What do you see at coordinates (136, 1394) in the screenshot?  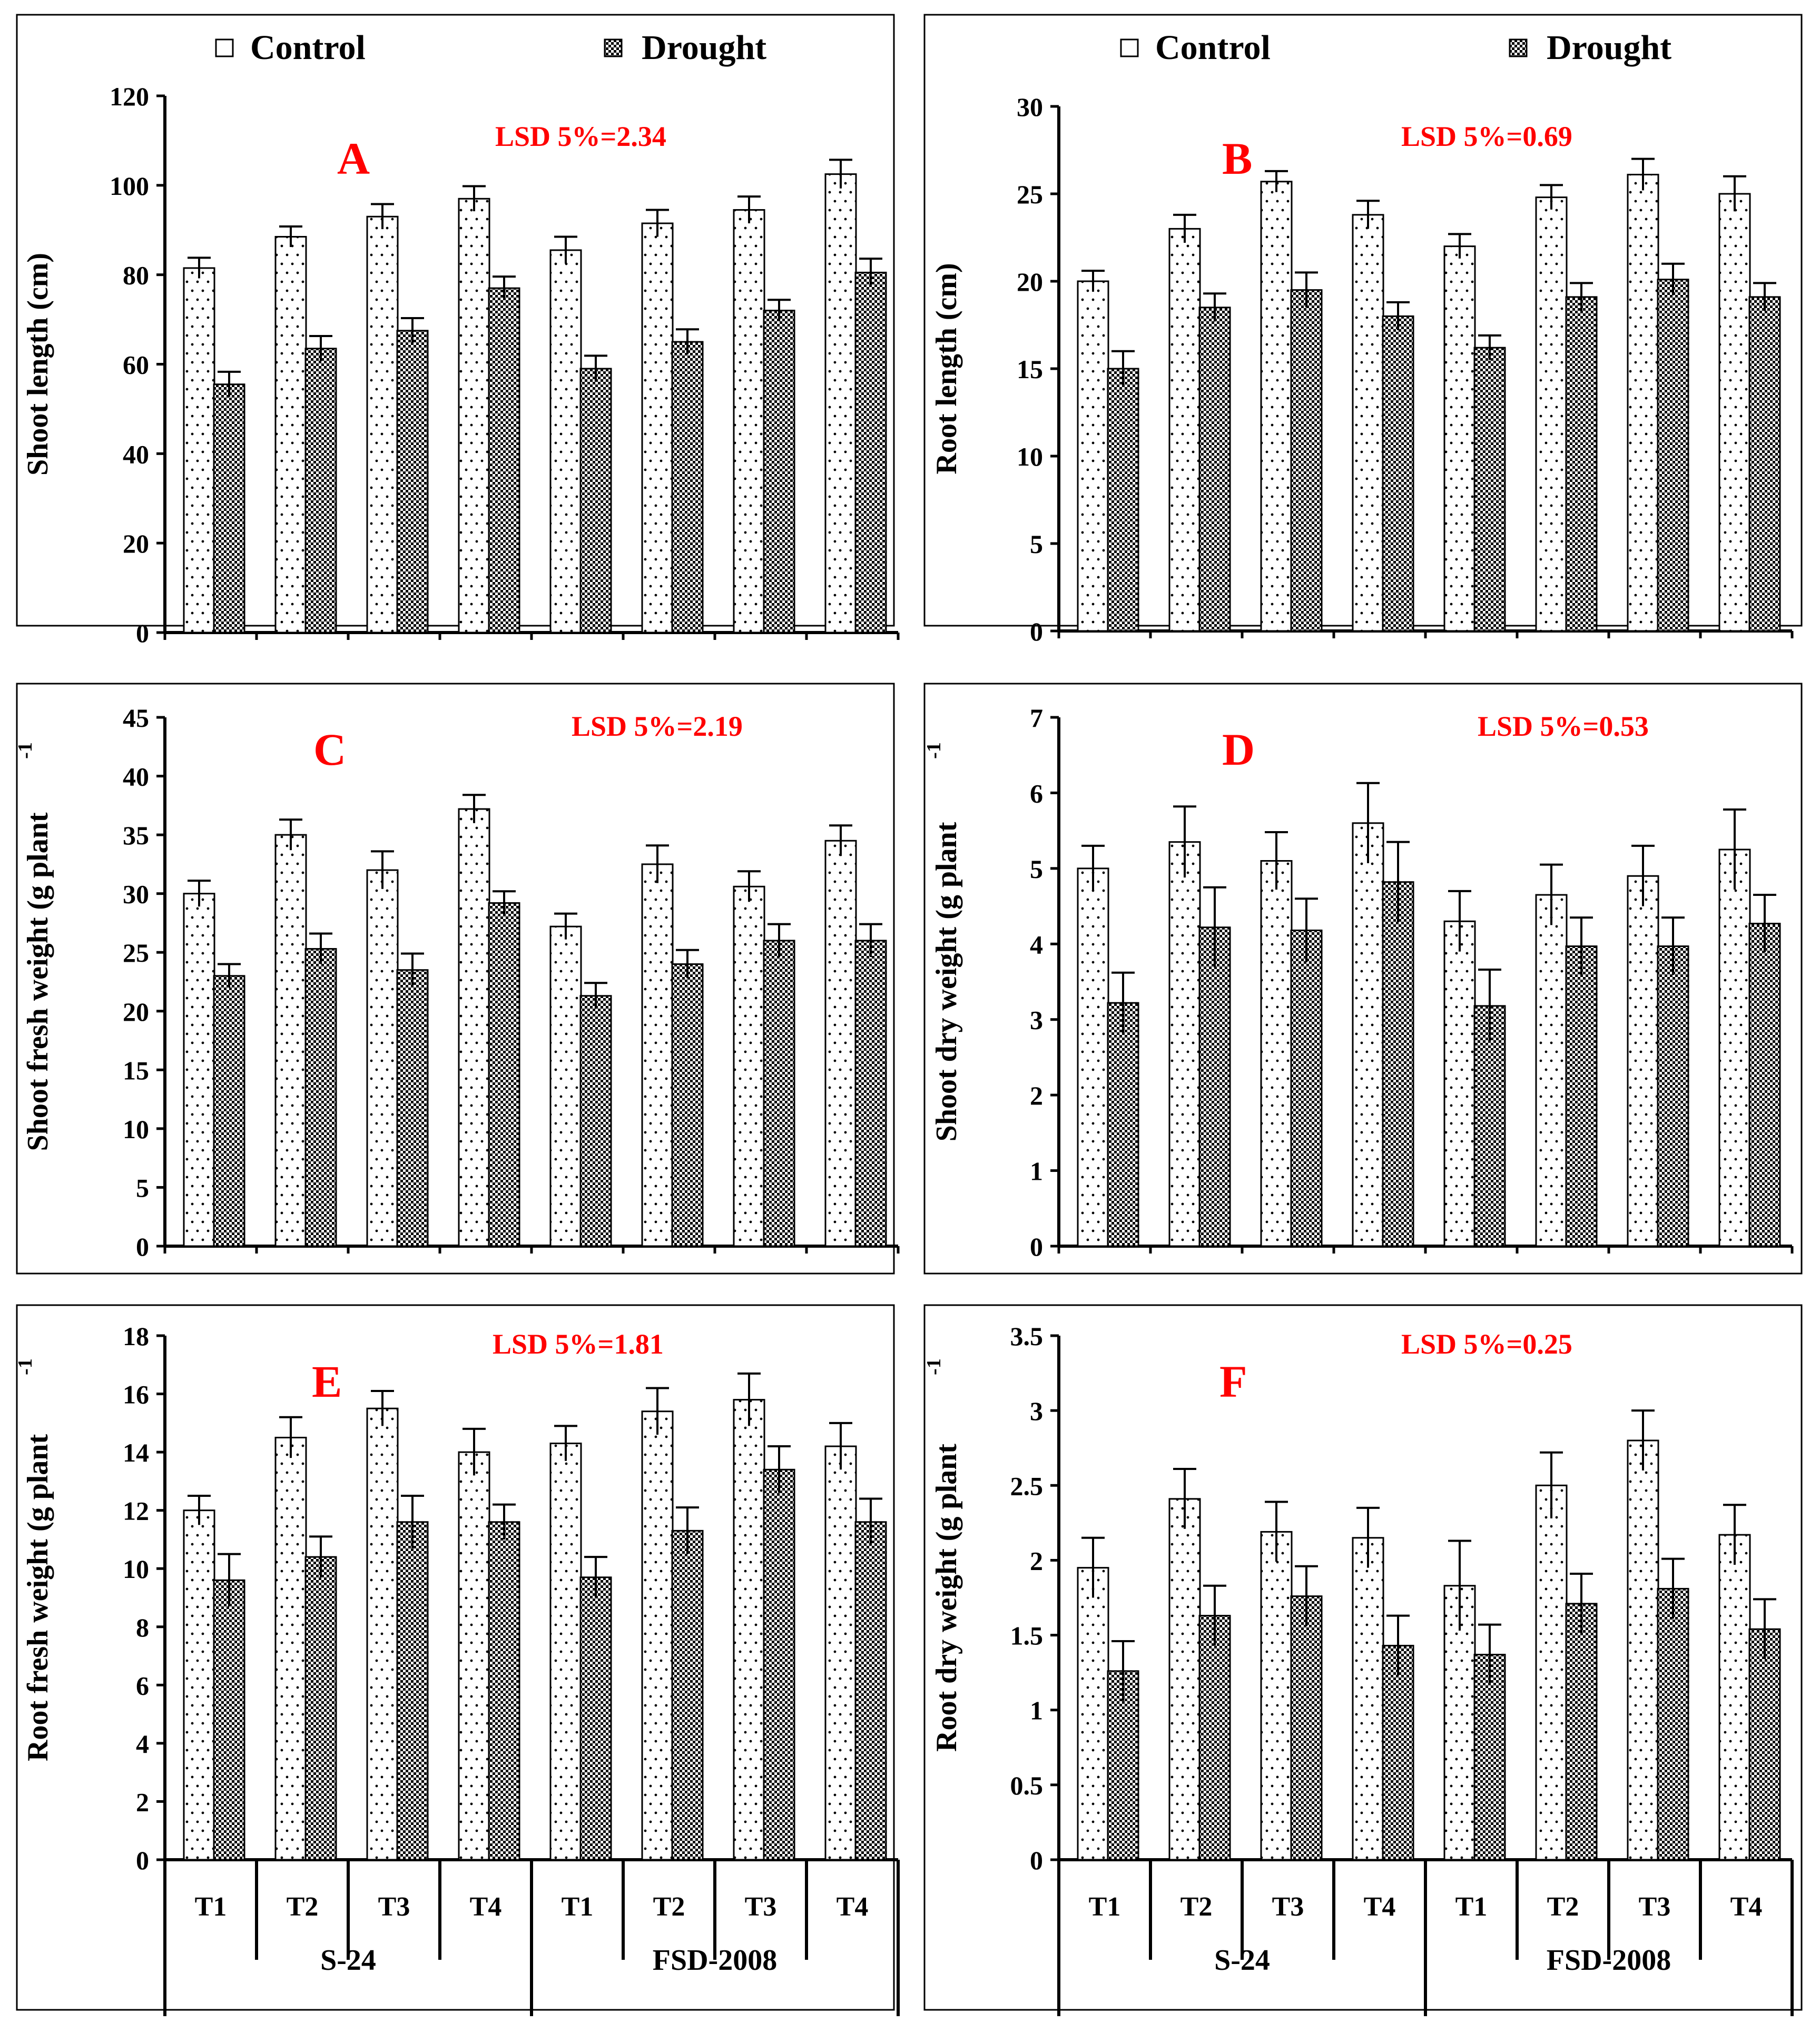 I see `y-tick-label: 16` at bounding box center [136, 1394].